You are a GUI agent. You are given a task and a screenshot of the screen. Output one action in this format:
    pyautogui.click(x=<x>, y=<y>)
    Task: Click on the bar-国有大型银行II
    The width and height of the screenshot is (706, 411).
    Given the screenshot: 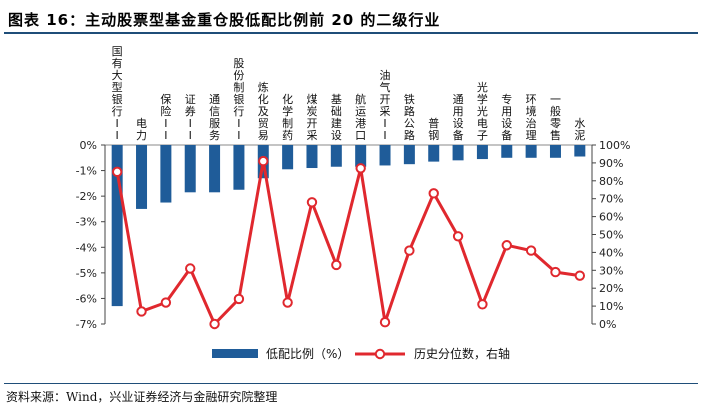 What is the action you would take?
    pyautogui.click(x=117, y=226)
    